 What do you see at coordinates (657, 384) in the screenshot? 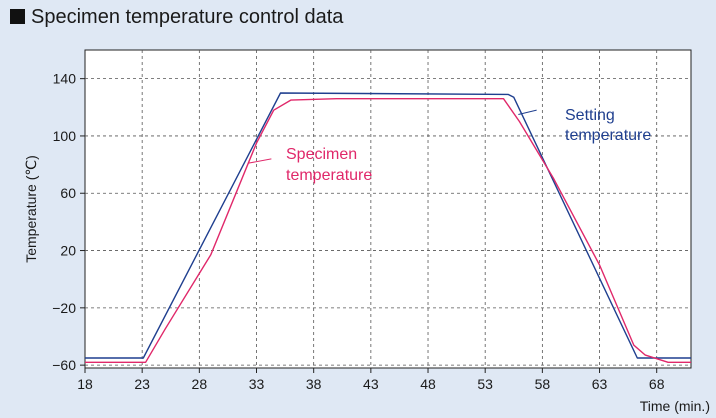
I see `x-tick-label: 68` at bounding box center [657, 384].